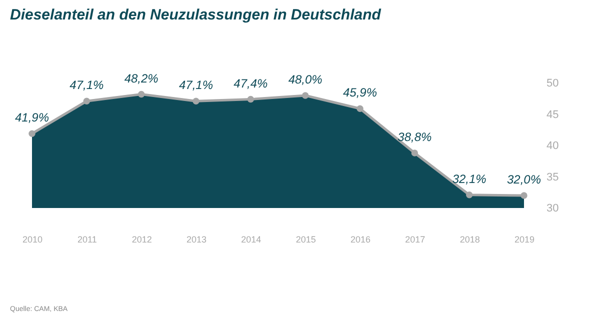 This screenshot has width=600, height=326. Describe the element at coordinates (552, 114) in the screenshot. I see `y-tick-label: 45` at that location.